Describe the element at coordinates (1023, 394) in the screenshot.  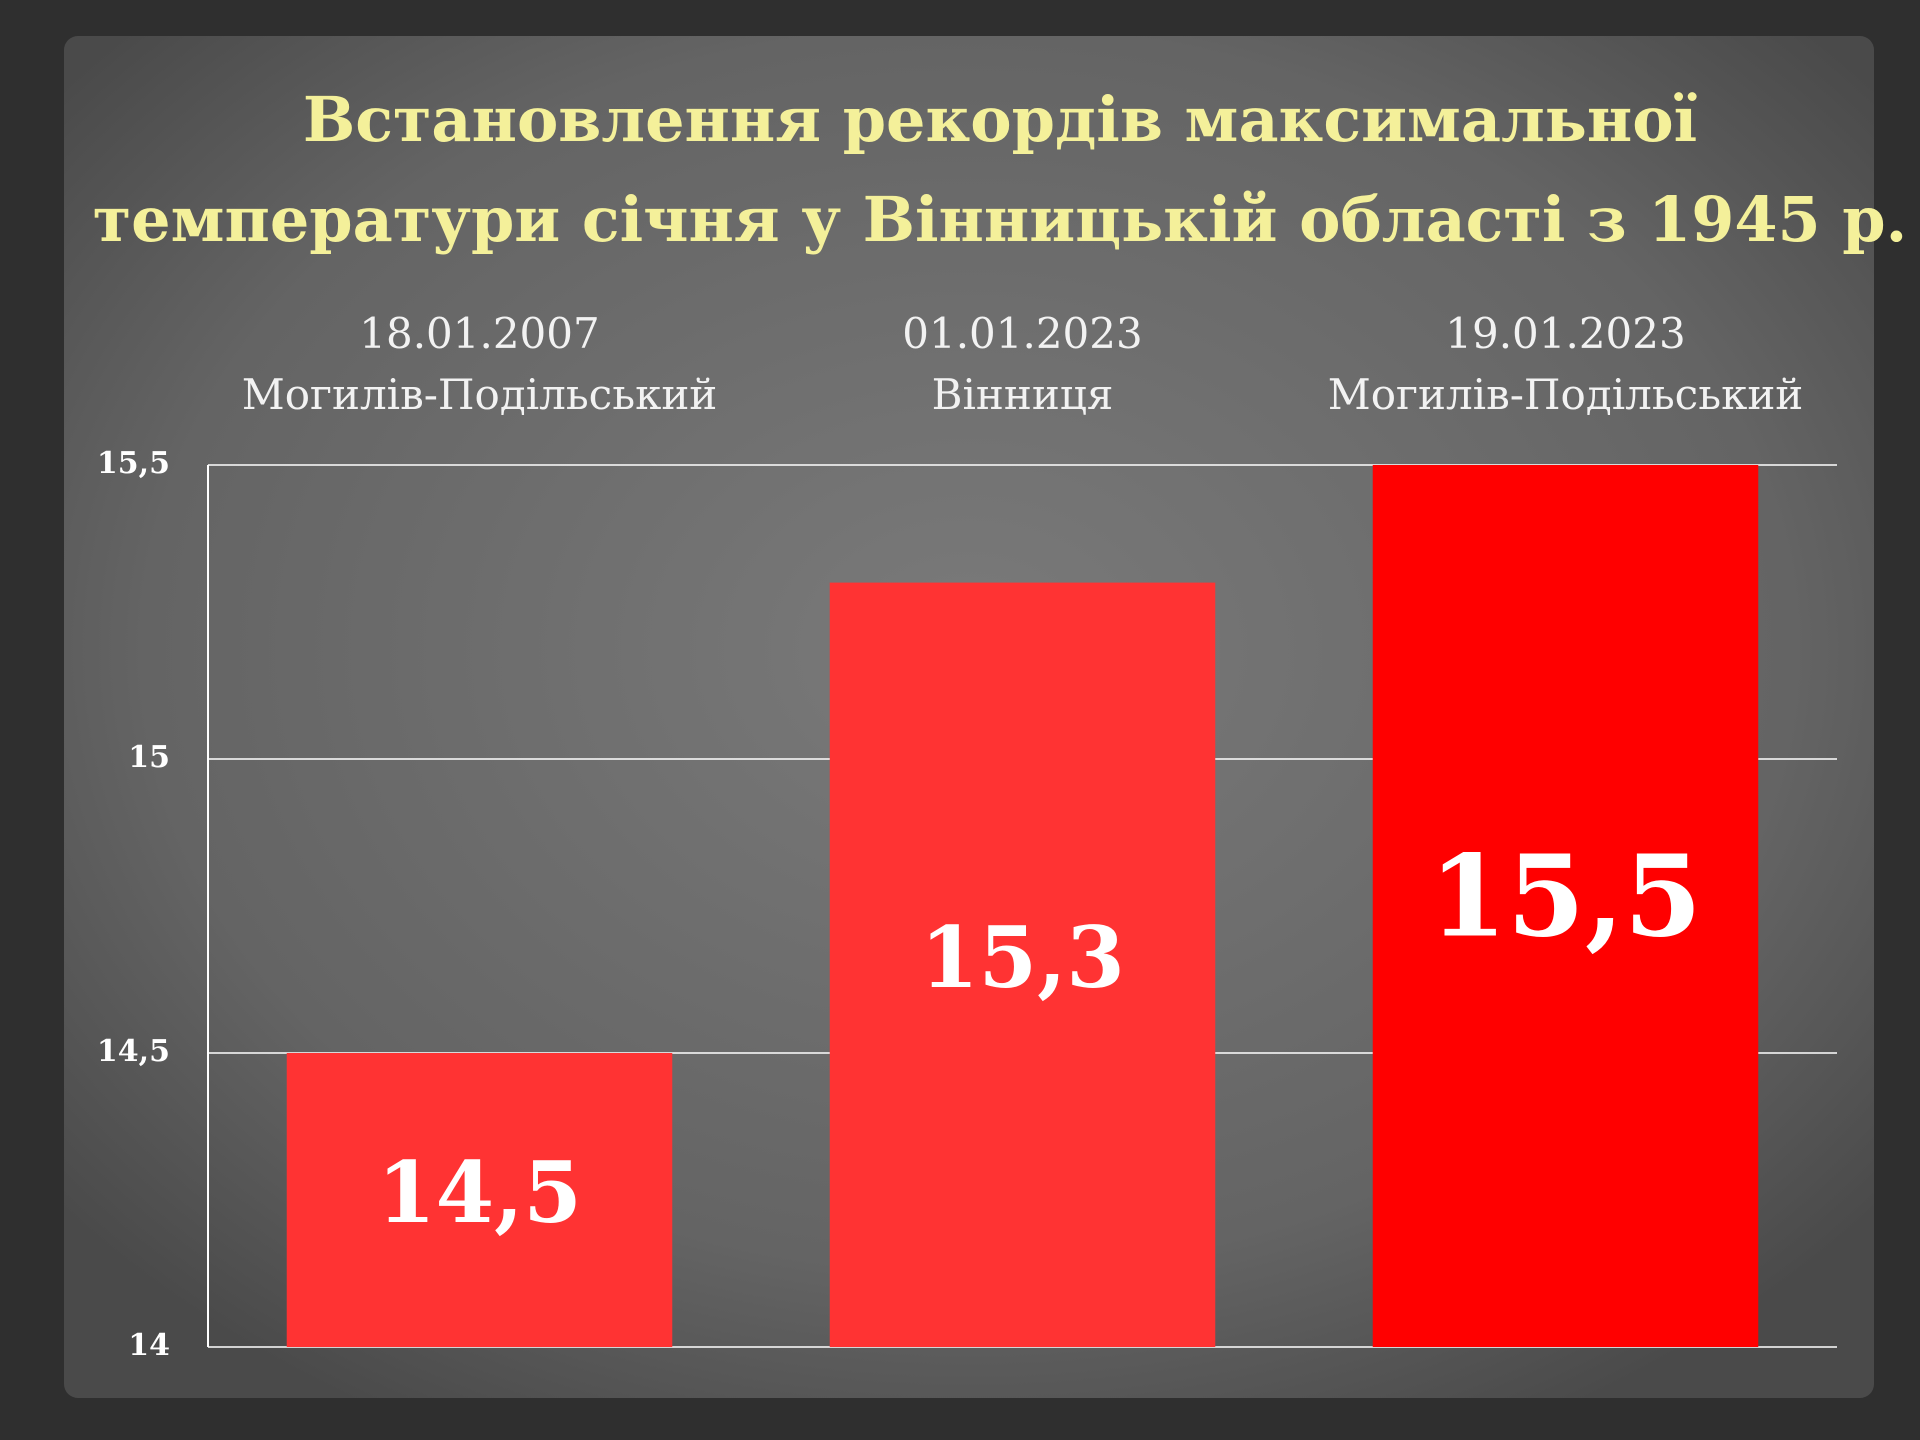
I see `x-tick-label: Вінниця` at that location.